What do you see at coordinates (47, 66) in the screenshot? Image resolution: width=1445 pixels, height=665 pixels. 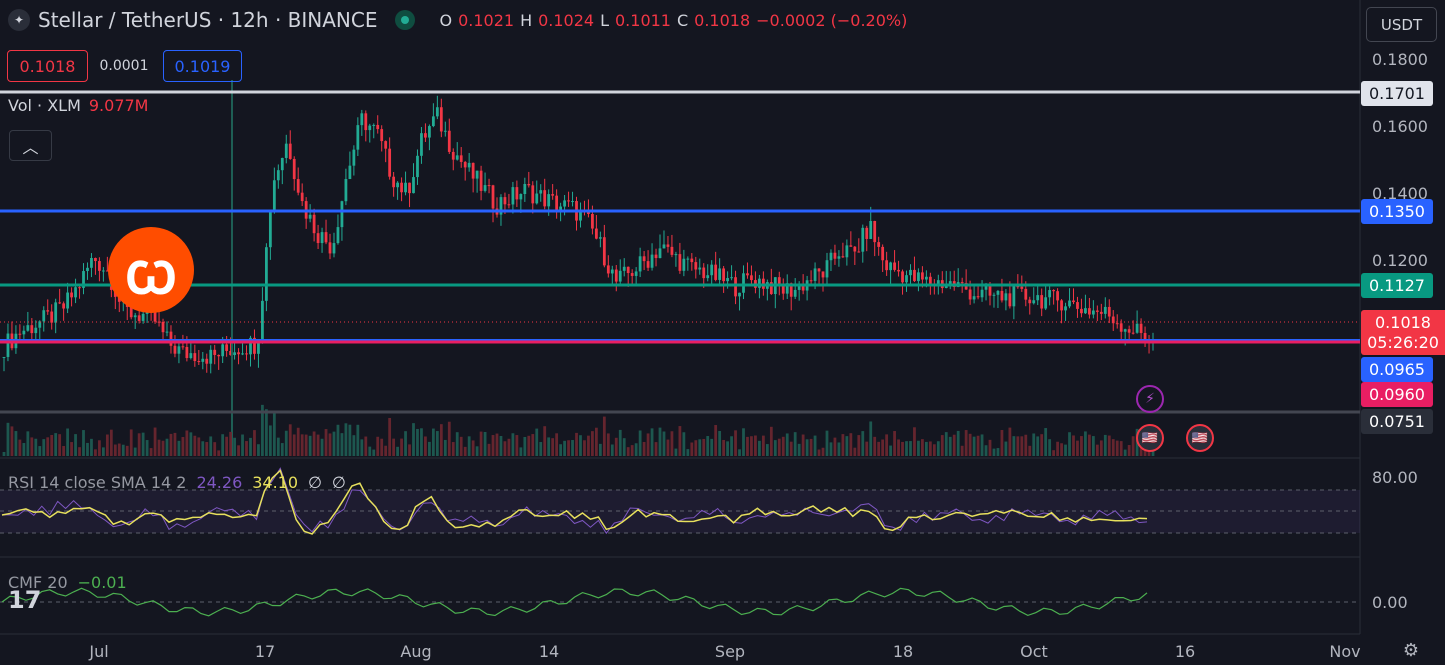 I see `sell-button: 0.1018` at bounding box center [47, 66].